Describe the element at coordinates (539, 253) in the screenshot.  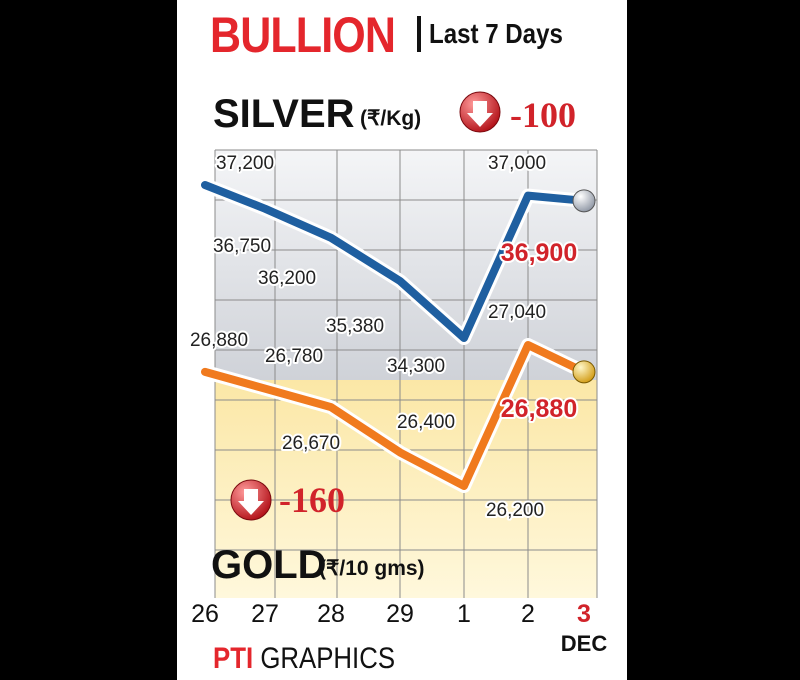
I see `silver-latest-value: 36,900` at that location.